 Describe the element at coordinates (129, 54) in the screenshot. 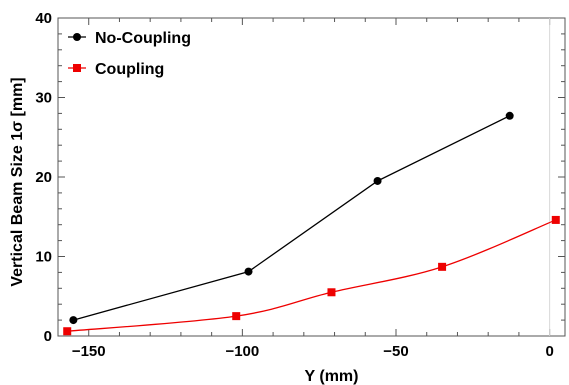

I see `legend: No-Coupling Coupling` at that location.